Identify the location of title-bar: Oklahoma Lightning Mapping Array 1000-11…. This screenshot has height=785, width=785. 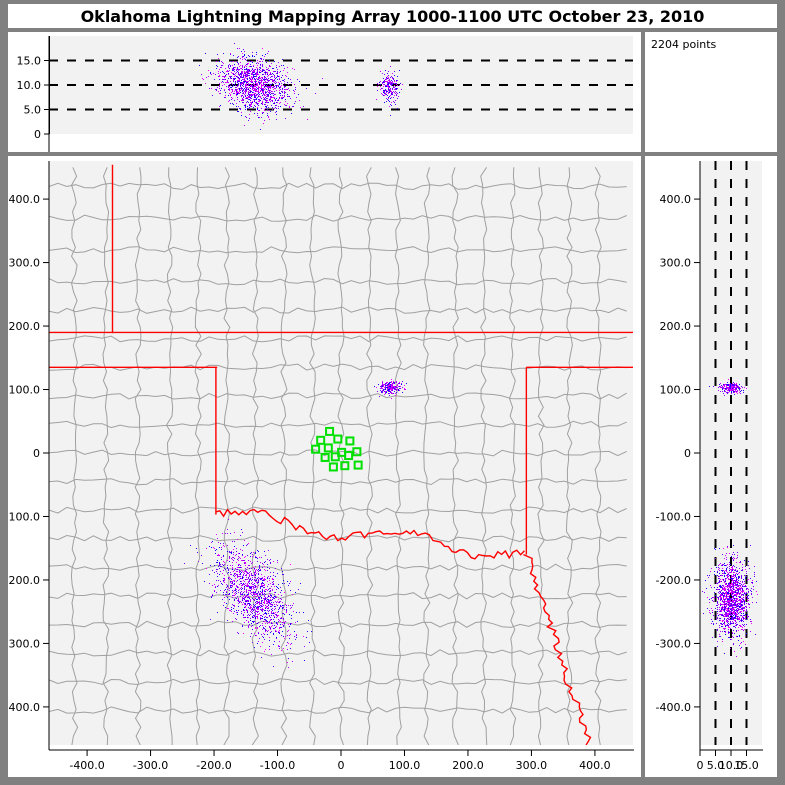
(392, 16).